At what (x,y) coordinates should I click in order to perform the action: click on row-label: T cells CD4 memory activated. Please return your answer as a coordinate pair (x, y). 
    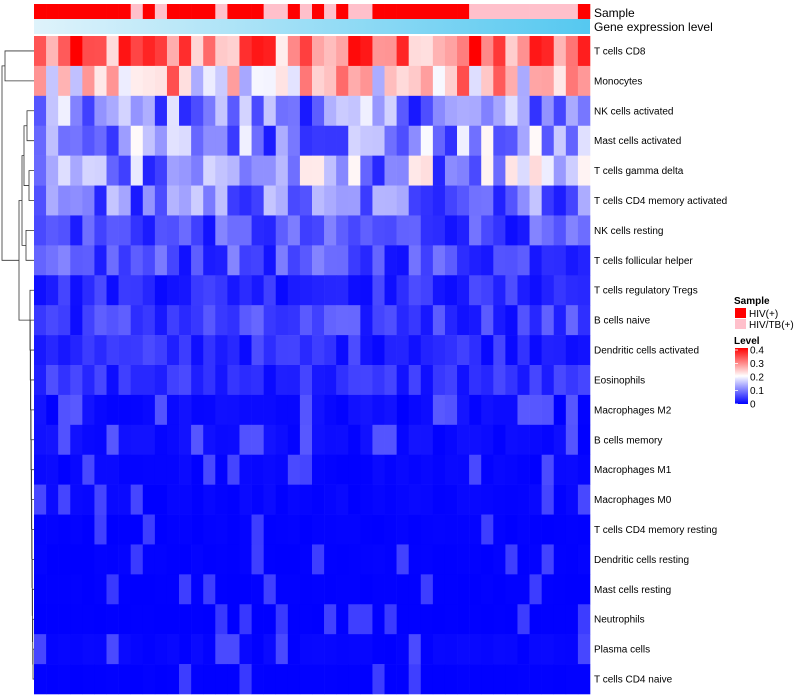
    Looking at the image, I should click on (660, 201).